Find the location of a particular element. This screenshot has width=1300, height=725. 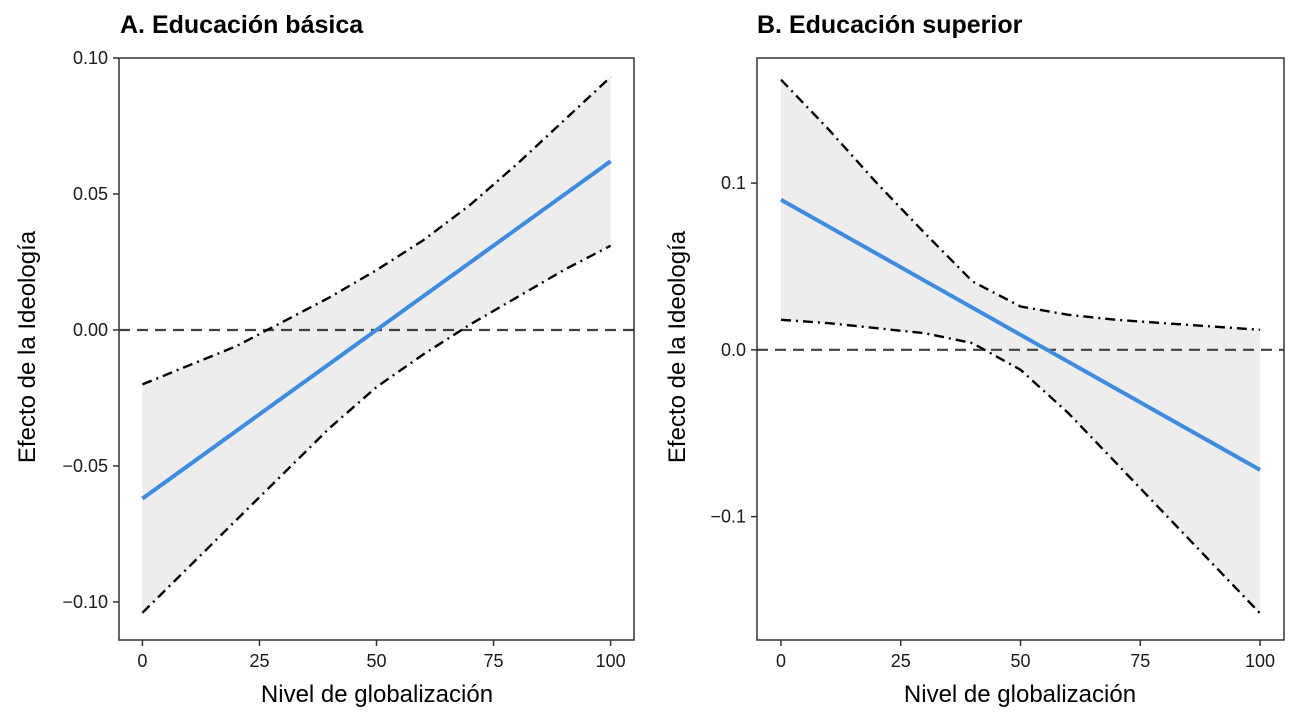

panel-a-y-tick-label: 0.05 is located at coordinates (90, 194).